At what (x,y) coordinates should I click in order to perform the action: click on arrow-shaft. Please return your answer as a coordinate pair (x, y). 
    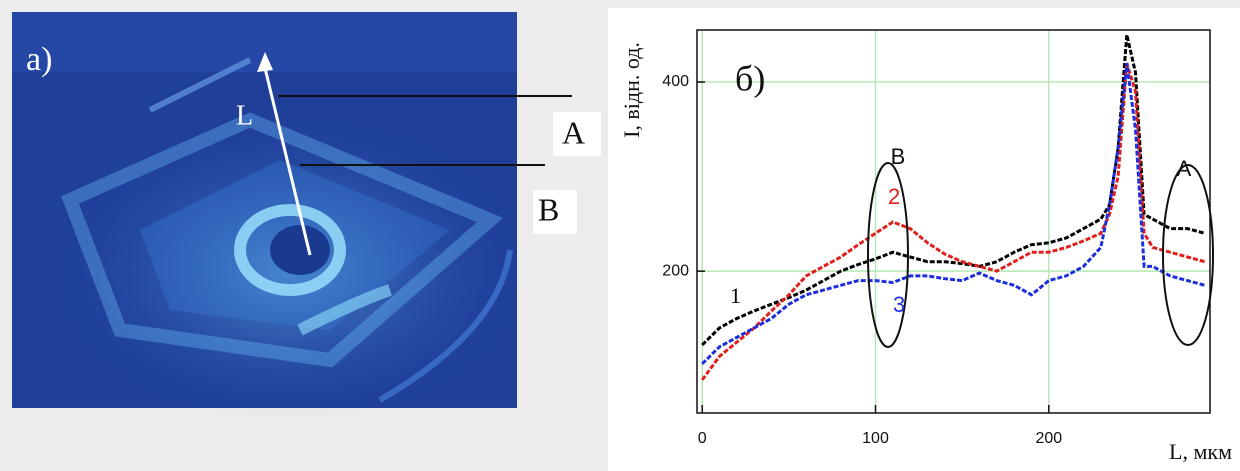
    Looking at the image, I should click on (287, 161).